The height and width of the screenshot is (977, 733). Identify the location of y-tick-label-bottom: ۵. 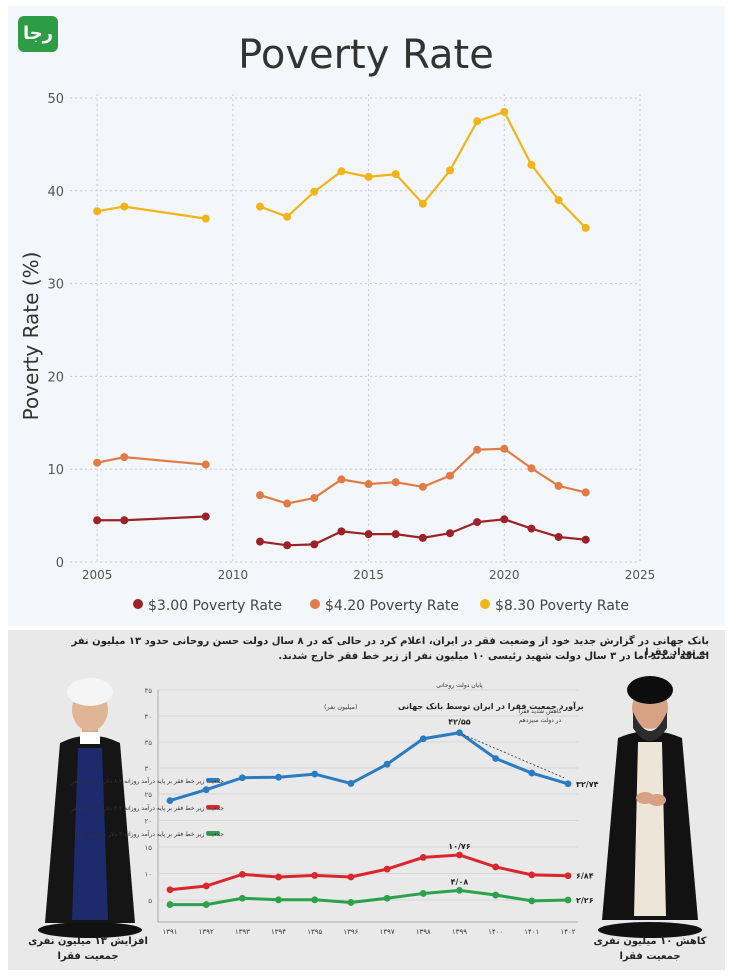
(150, 901).